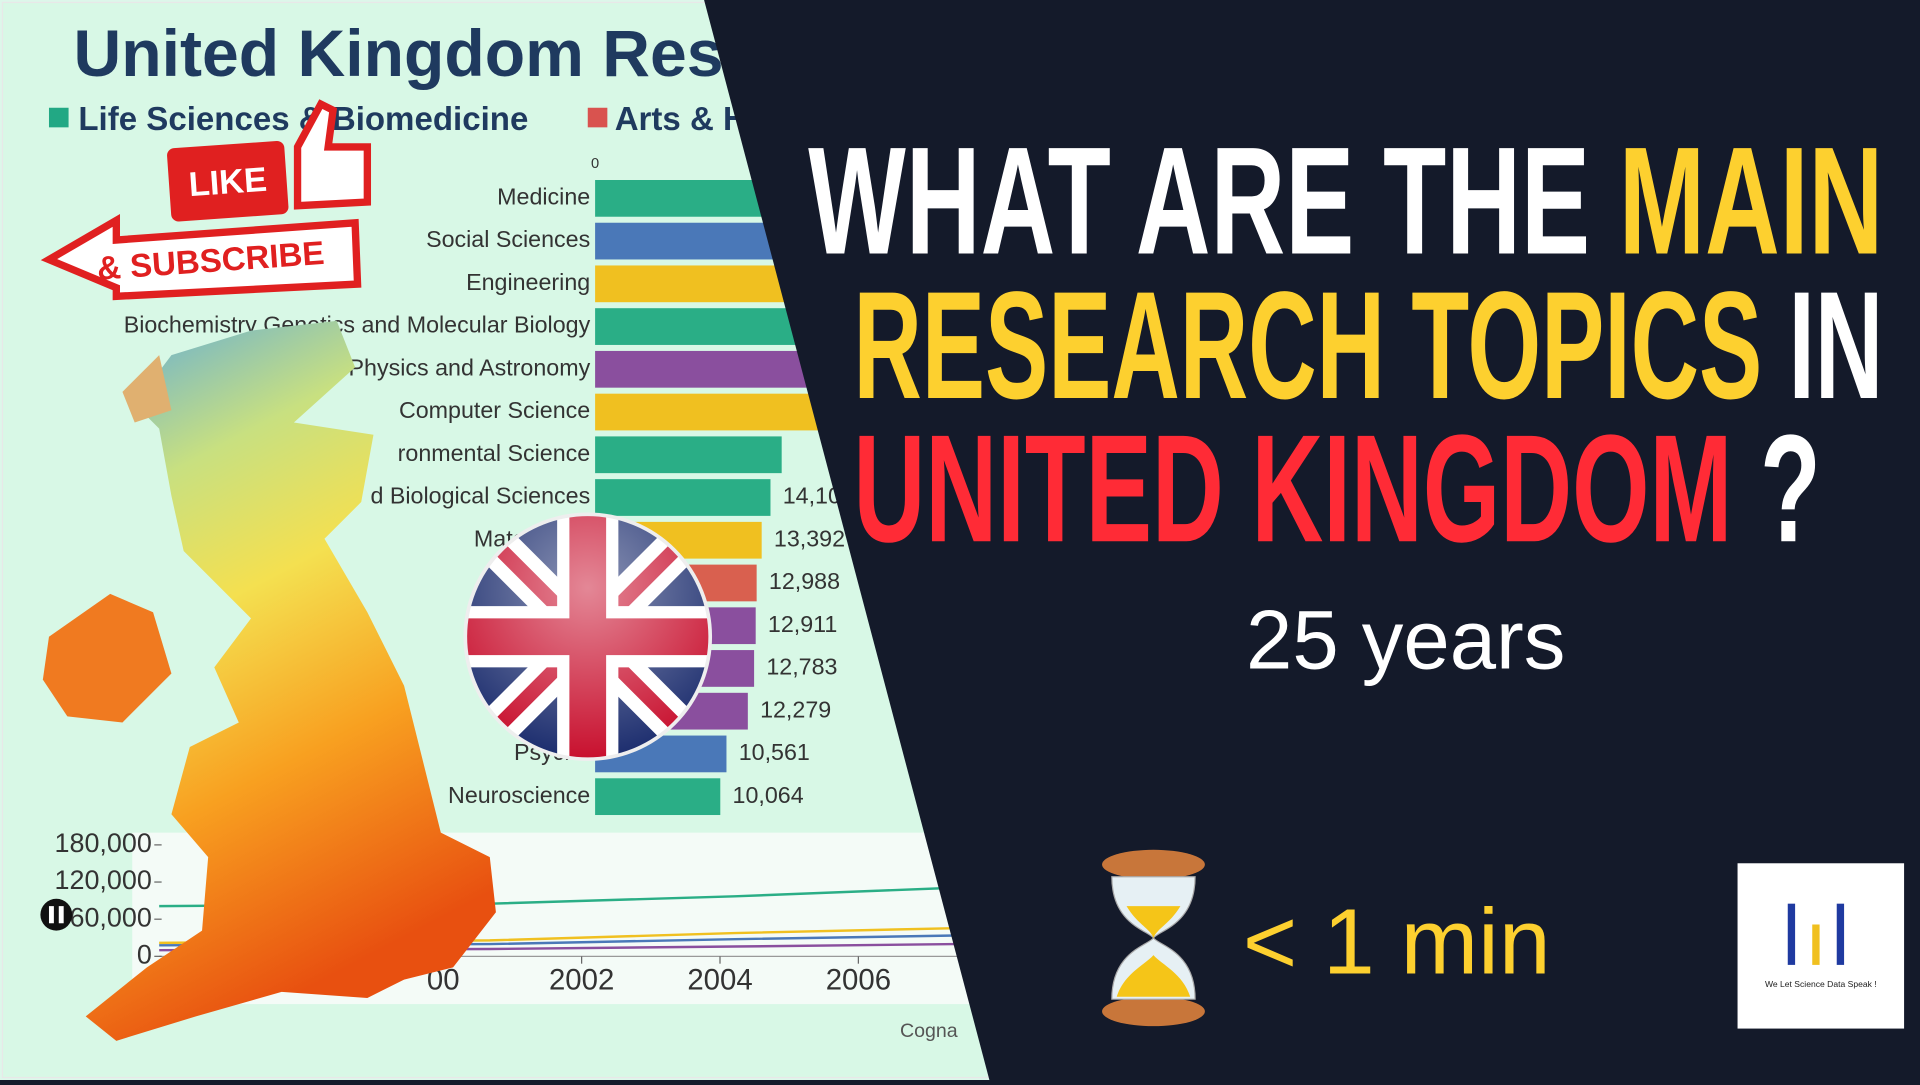 The image size is (1920, 1085). What do you see at coordinates (494, 410) in the screenshot?
I see `category-label: Computer Science` at bounding box center [494, 410].